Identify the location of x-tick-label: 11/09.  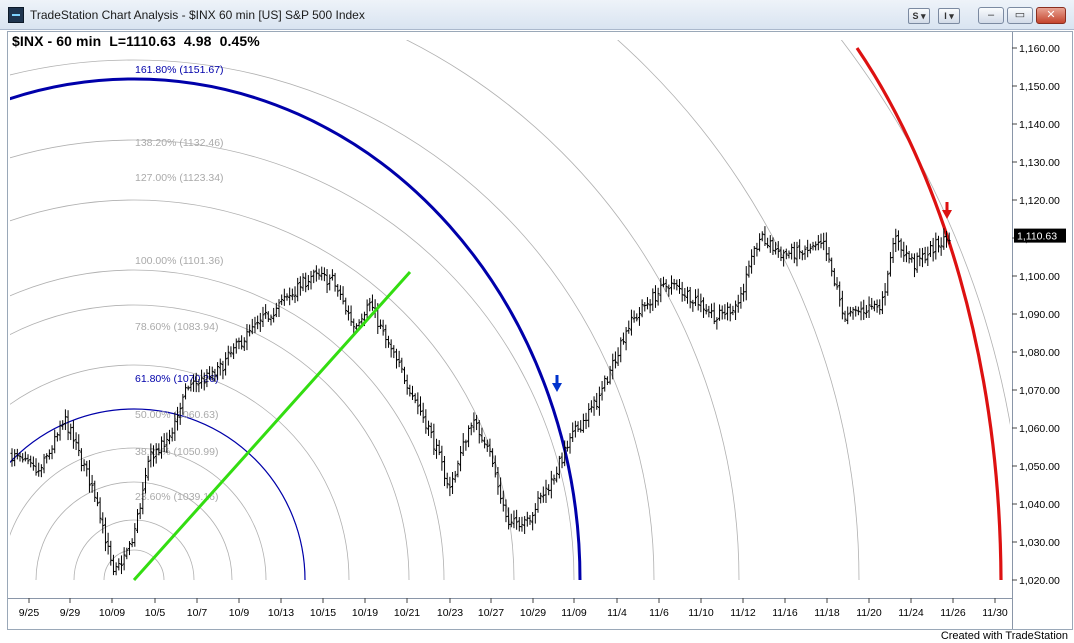
(574, 613).